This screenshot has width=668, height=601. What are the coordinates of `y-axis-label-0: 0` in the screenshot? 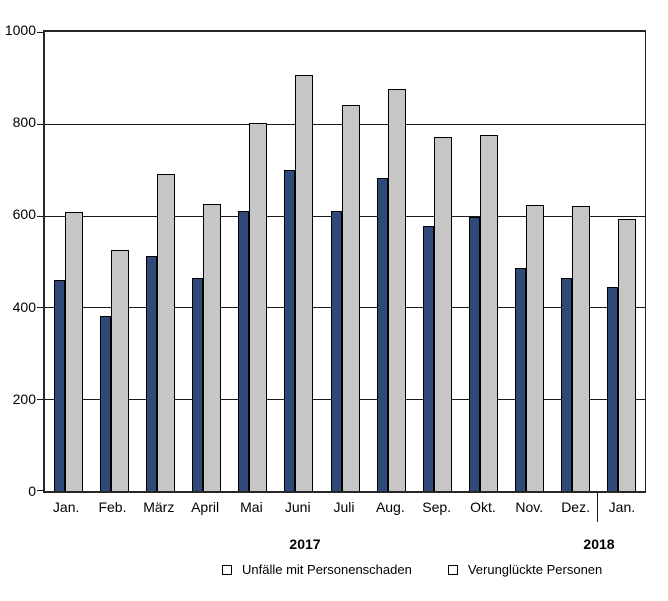 It's located at (32, 491).